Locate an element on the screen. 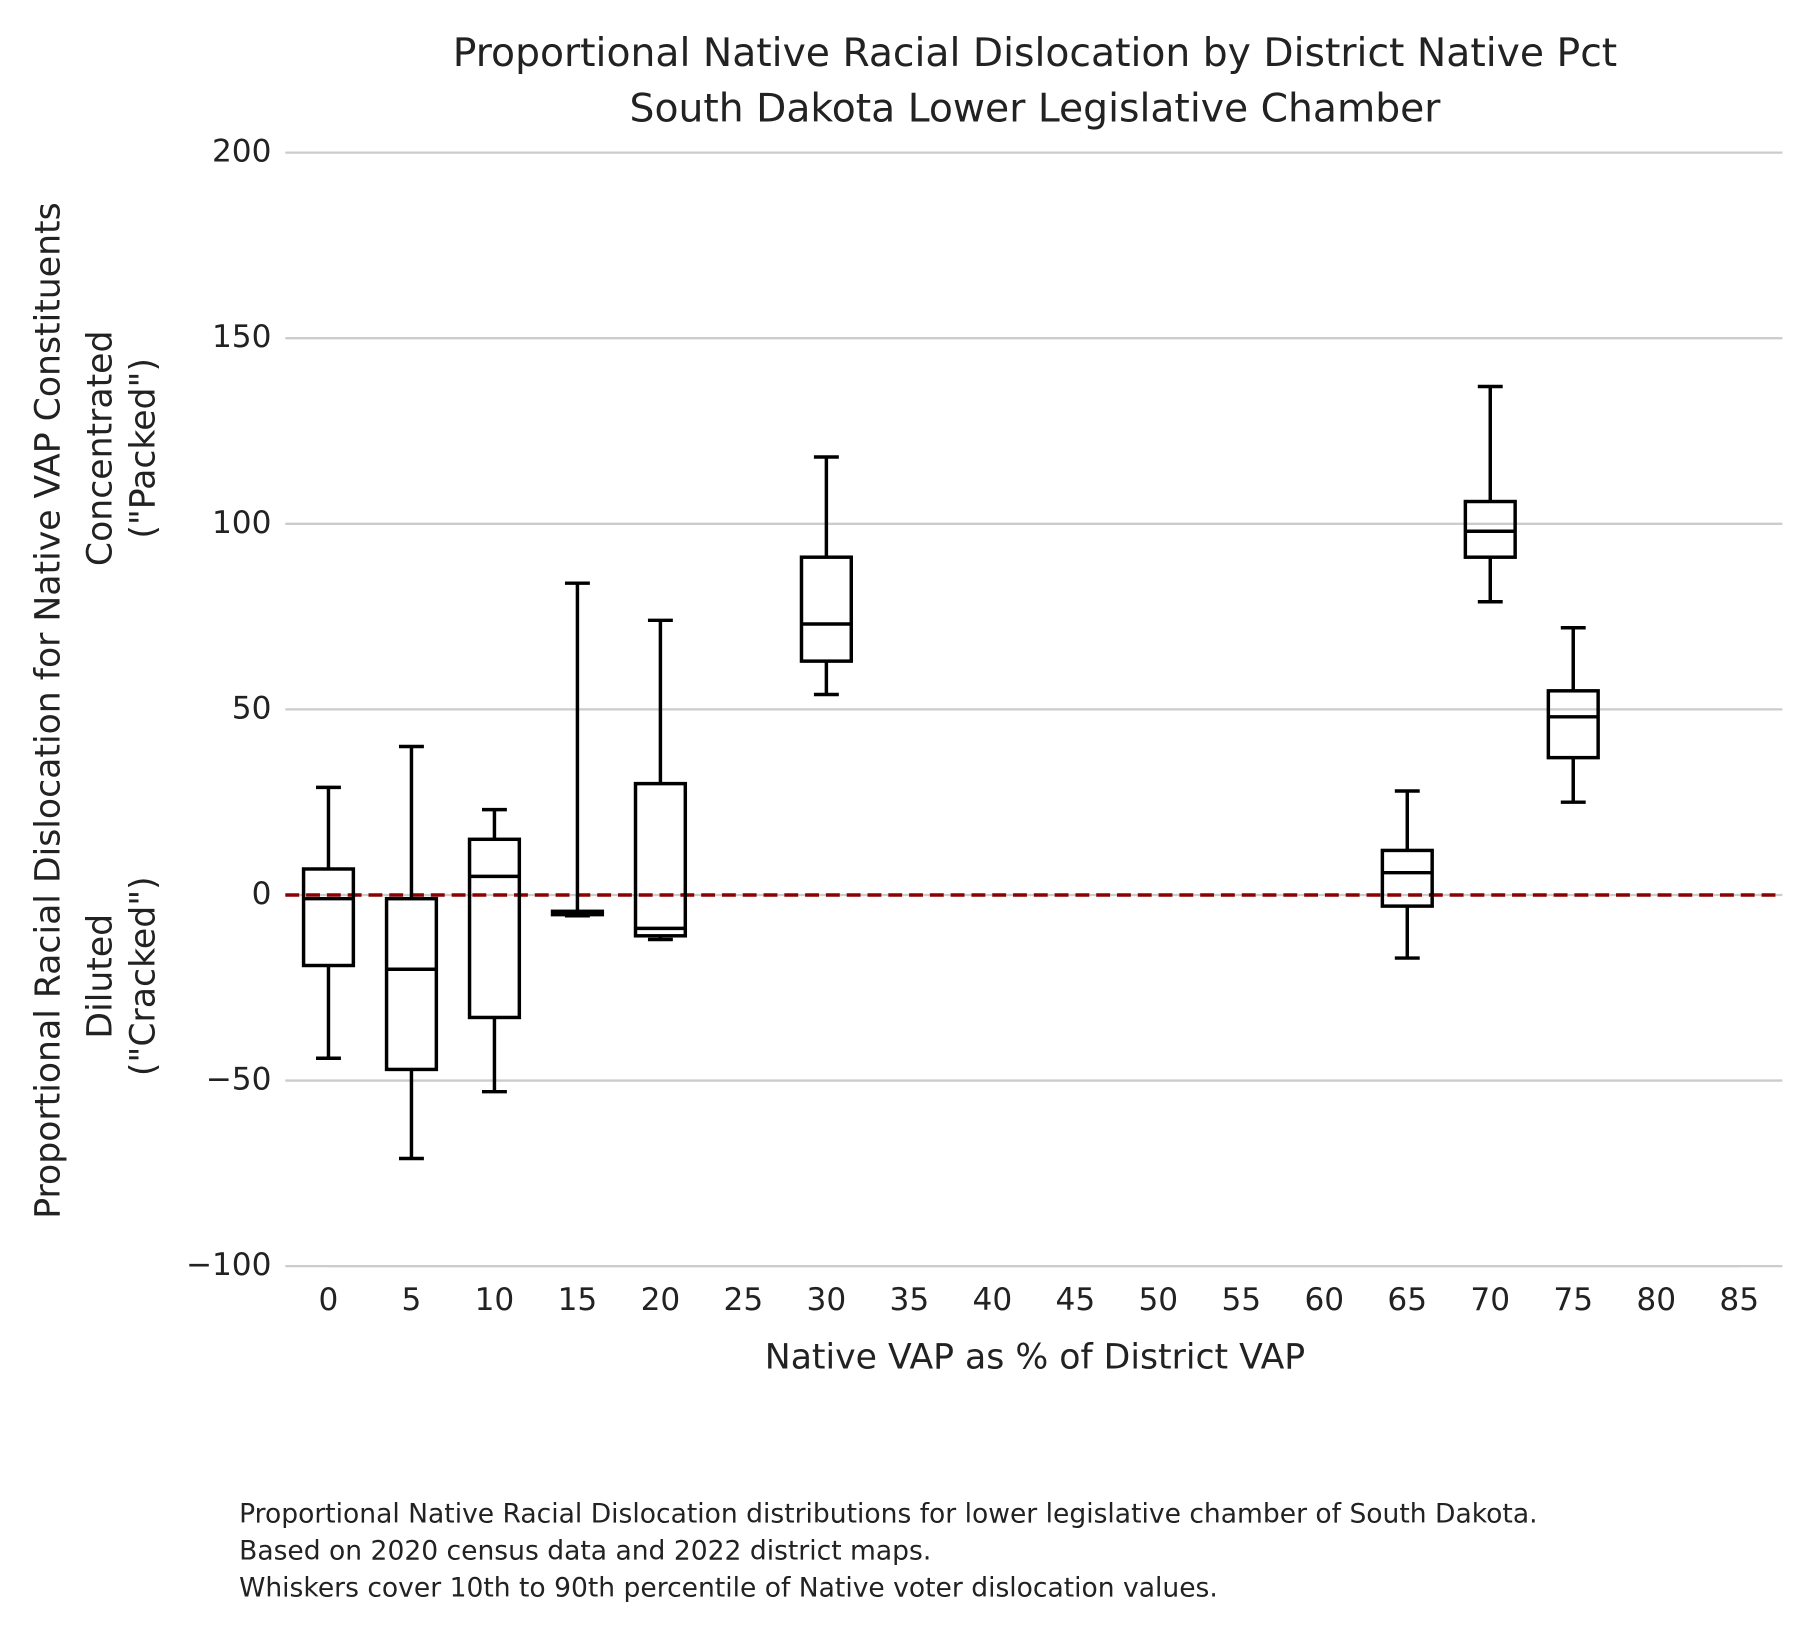 This screenshot has width=1802, height=1629. x-tick-label: 70 is located at coordinates (1490, 1300).